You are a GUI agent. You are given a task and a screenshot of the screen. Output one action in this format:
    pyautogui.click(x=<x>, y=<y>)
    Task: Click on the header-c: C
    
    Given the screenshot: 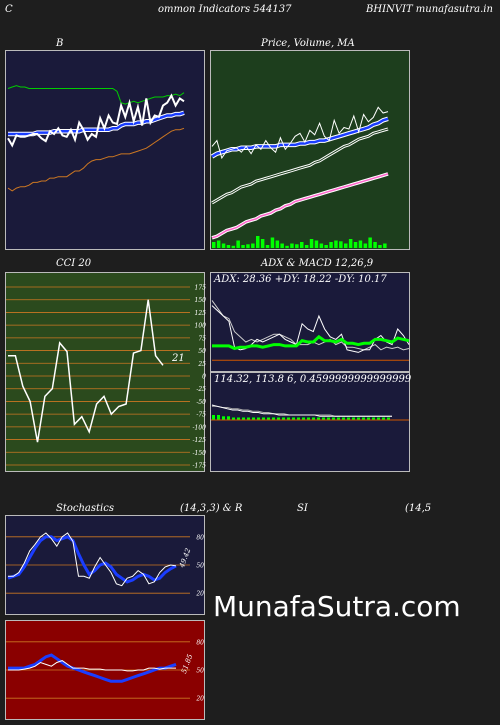 What is the action you would take?
    pyautogui.click(x=9, y=9)
    